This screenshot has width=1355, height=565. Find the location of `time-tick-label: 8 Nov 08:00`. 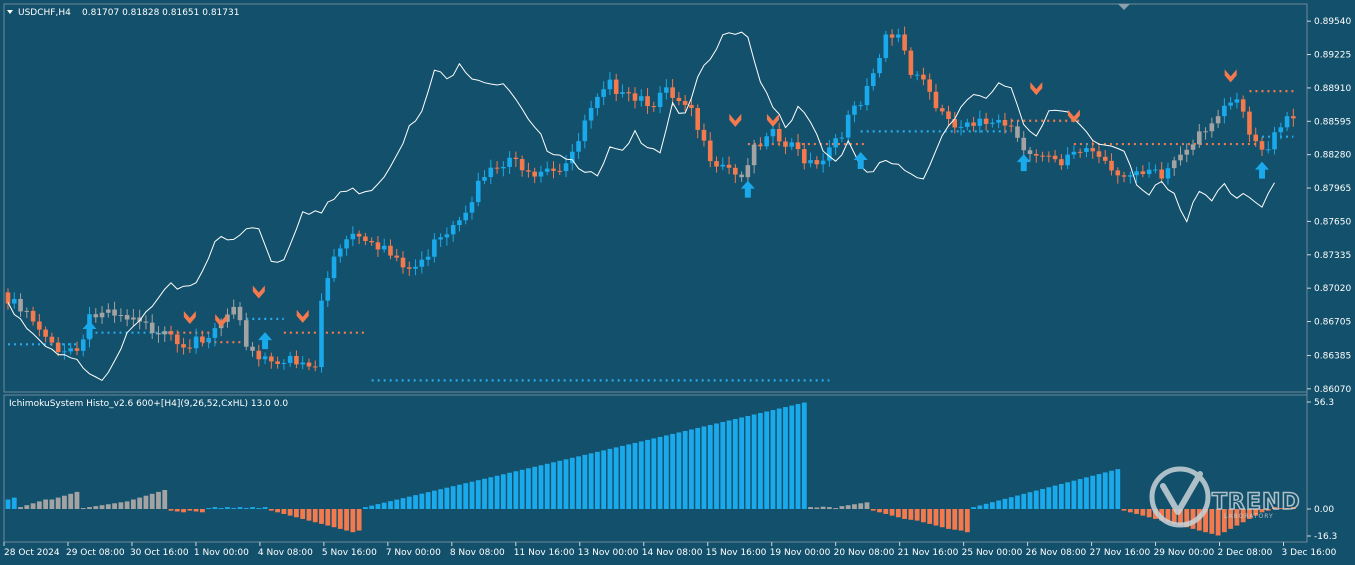

time-tick-label: 8 Nov 08:00 is located at coordinates (477, 553).